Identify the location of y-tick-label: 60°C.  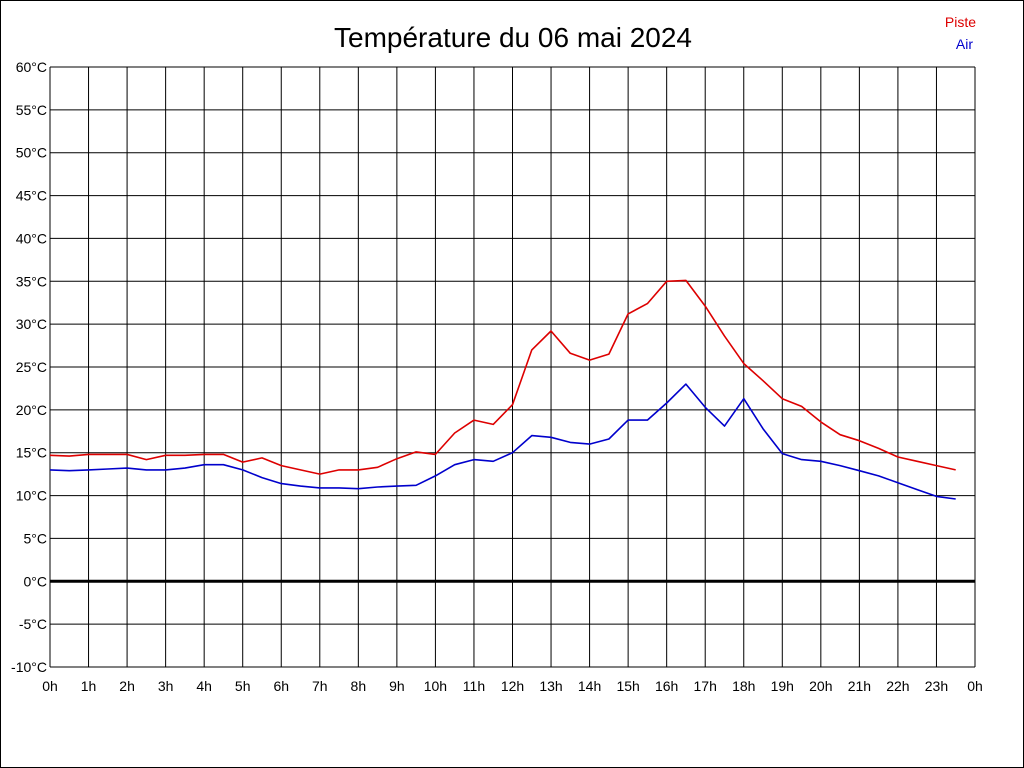
(31, 67).